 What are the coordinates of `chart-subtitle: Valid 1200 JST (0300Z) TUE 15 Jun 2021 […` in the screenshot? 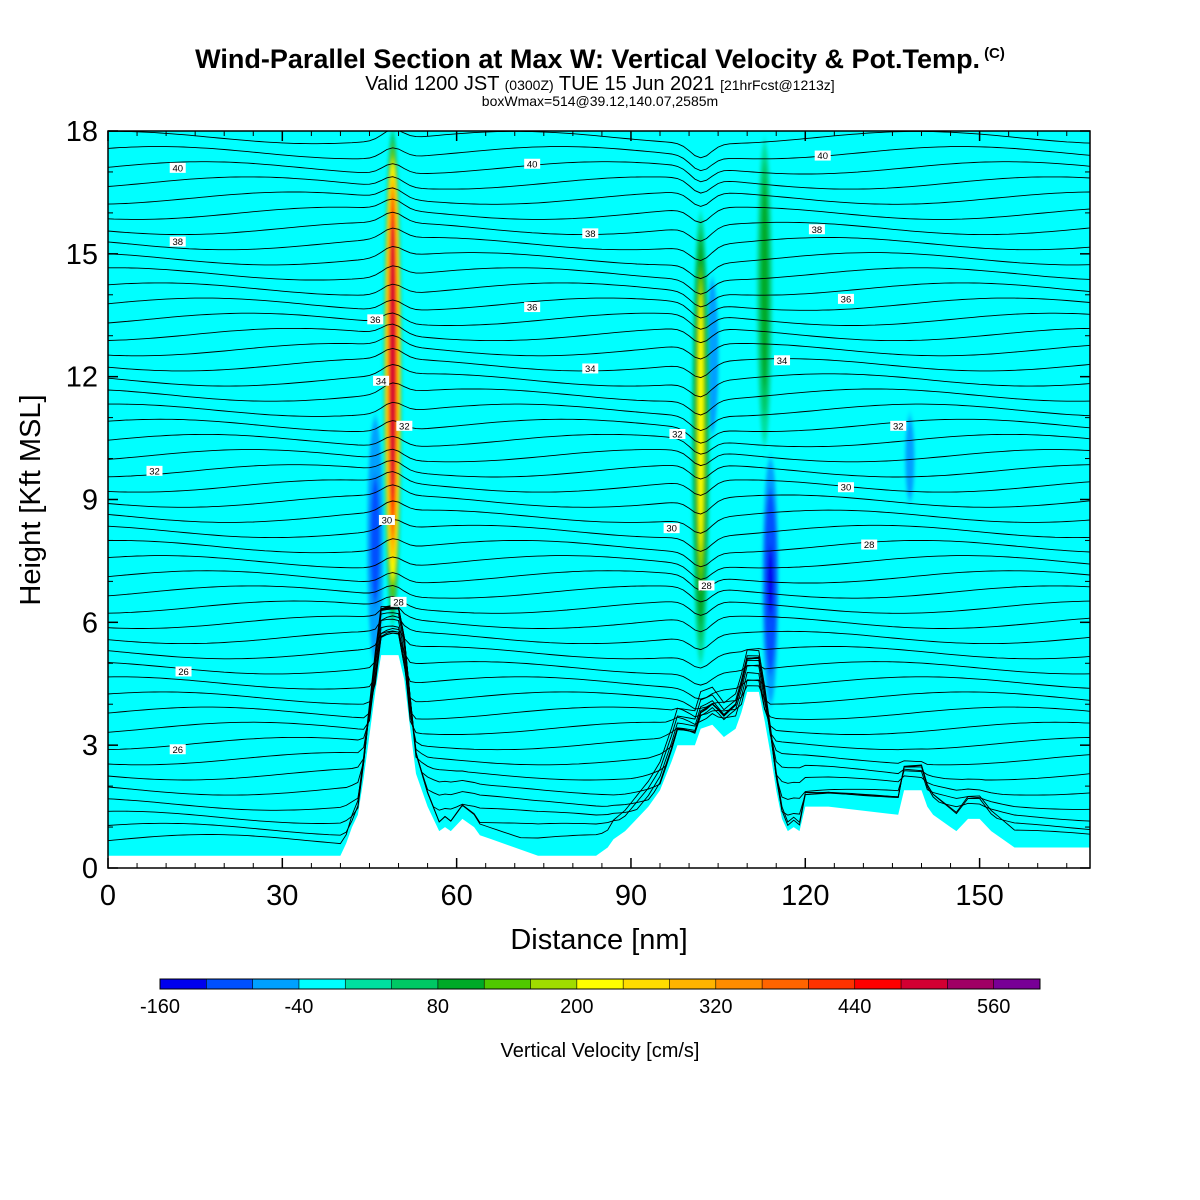 It's located at (600, 84).